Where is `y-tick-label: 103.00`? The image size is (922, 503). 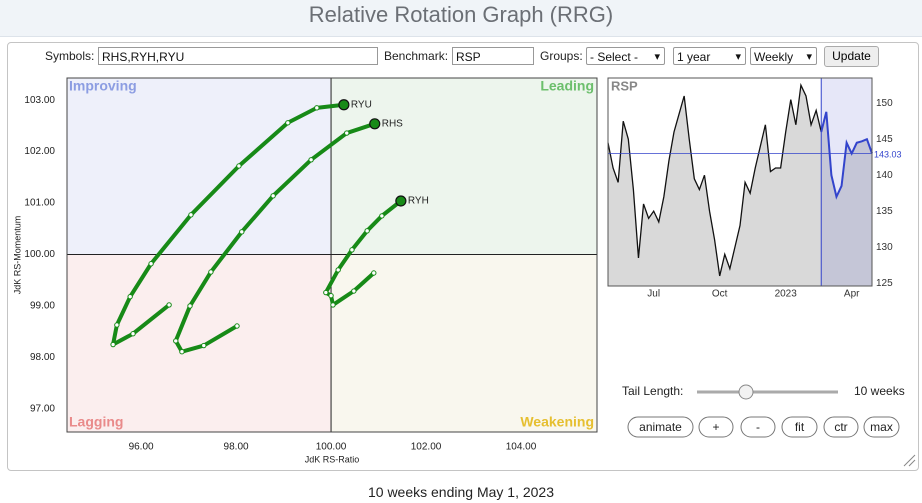 y-tick-label: 103.00 is located at coordinates (39, 100).